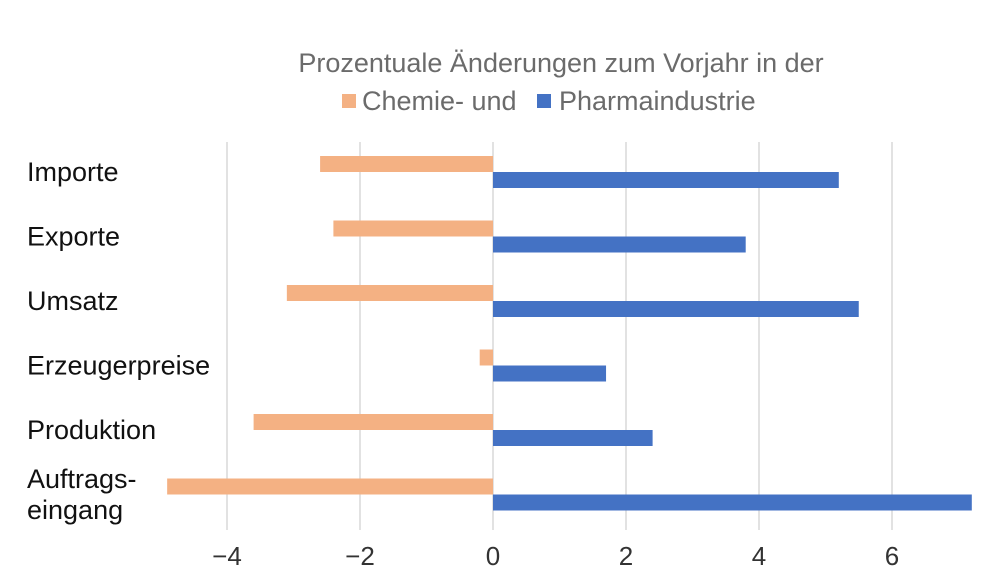  Describe the element at coordinates (91, 430) in the screenshot. I see `category-label: Produktion` at that location.